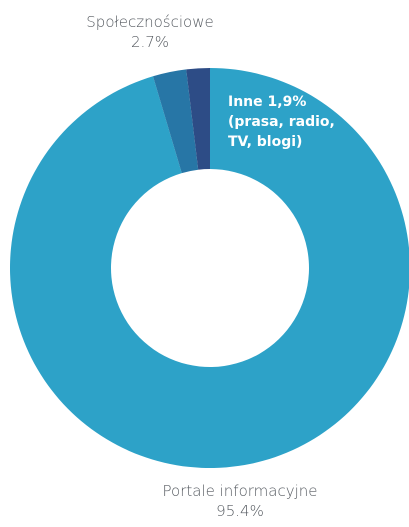 The height and width of the screenshot is (527, 409). I want to click on slice-label-other-detail: (prasa, radio, TV, blogi), so click(281, 132).